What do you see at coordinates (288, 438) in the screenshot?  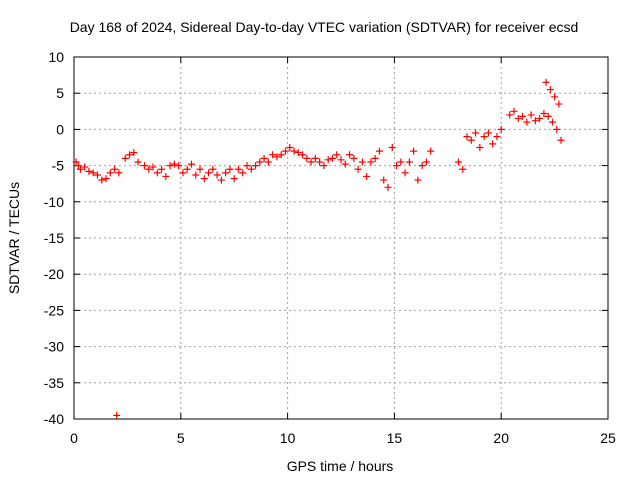 I see `x-tick-label: 10` at bounding box center [288, 438].